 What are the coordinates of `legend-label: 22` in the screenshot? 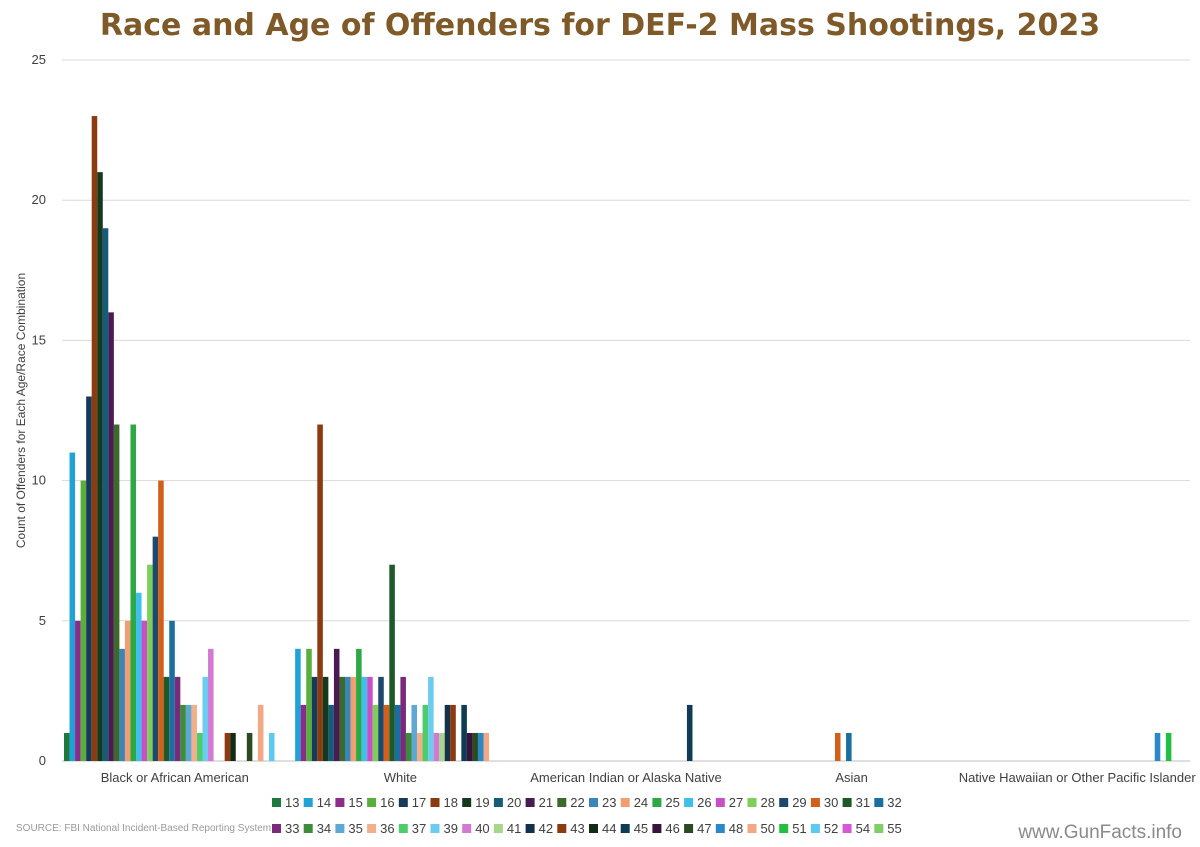 It's located at (577, 802).